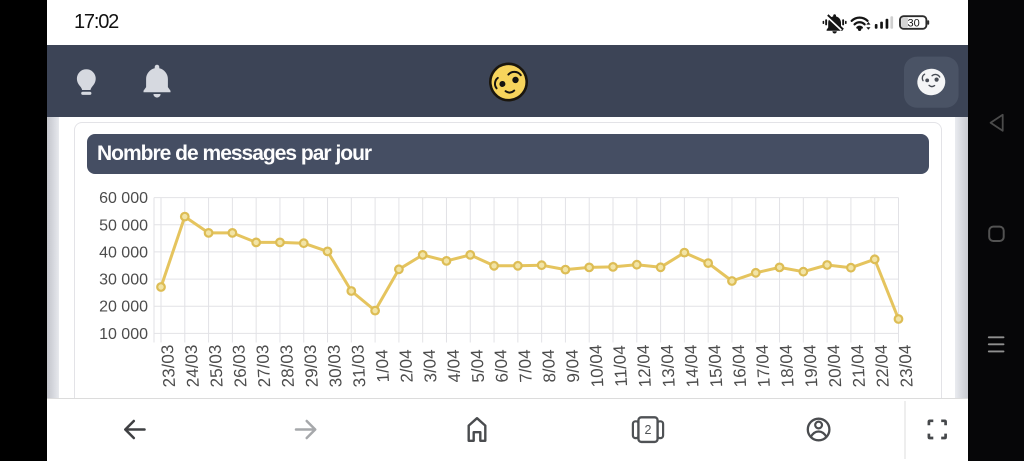  Describe the element at coordinates (192, 365) in the screenshot. I see `svg-text: 24/03` at that location.